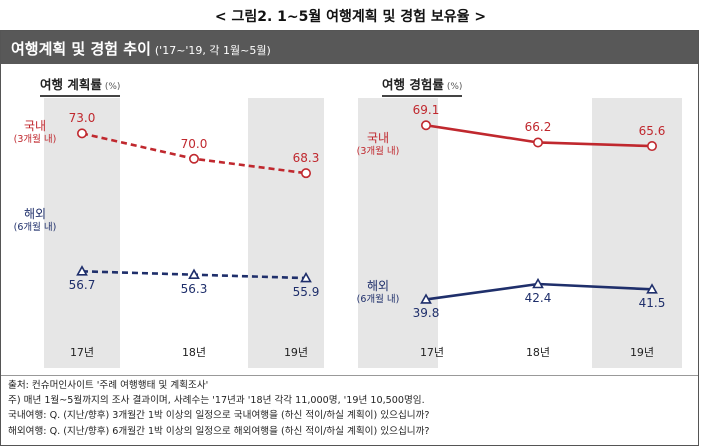 This screenshot has width=701, height=448. Describe the element at coordinates (212, 50) in the screenshot. I see `header-subtitle: ('17~'19, 각 1월~5월)` at that location.